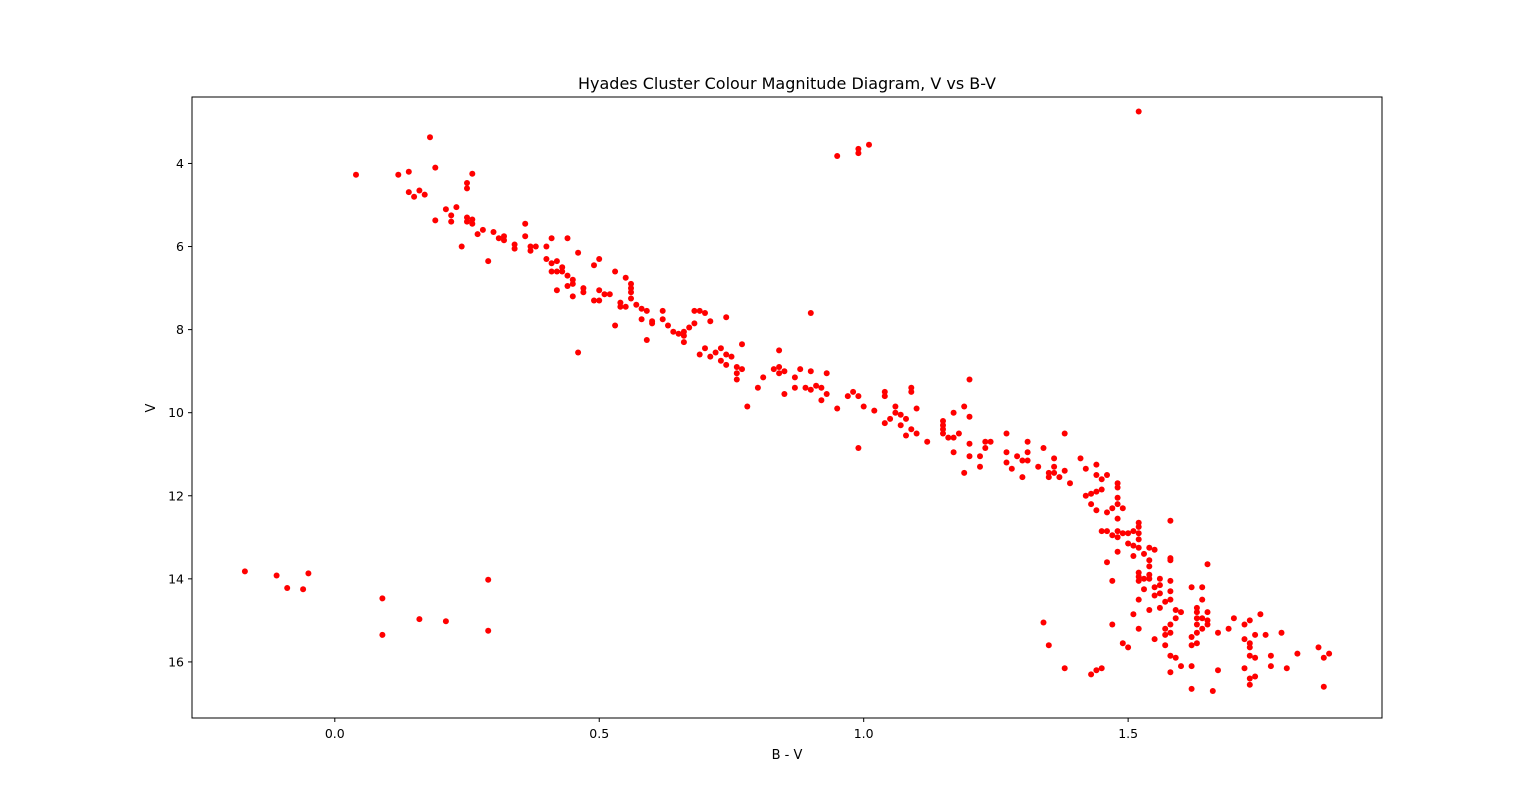 The image size is (1536, 807). What do you see at coordinates (151, 407) in the screenshot?
I see `y-axis-label: V` at bounding box center [151, 407].